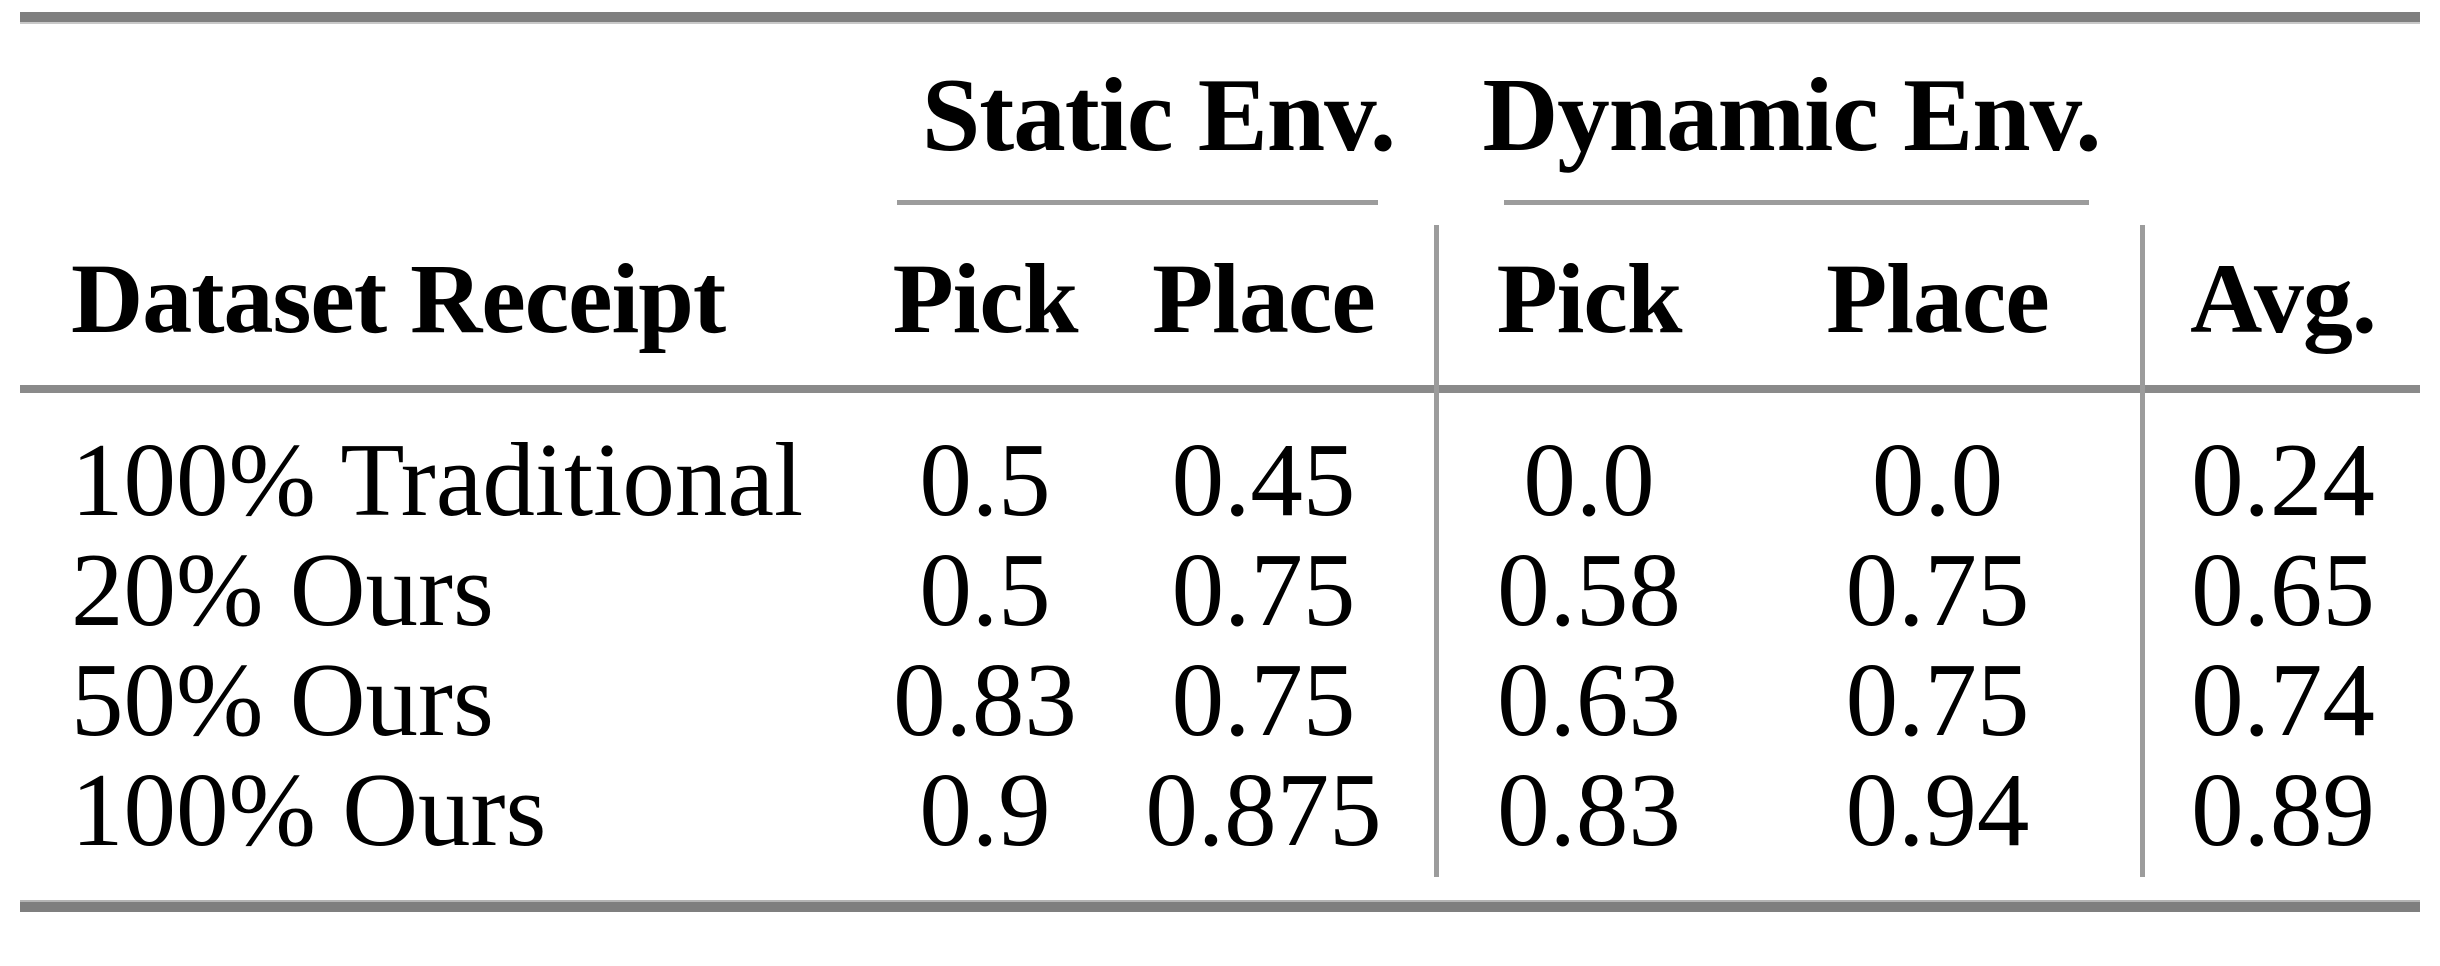 This screenshot has height=966, width=2440. What do you see at coordinates (1220, 18) in the screenshot?
I see `table-top-rule` at bounding box center [1220, 18].